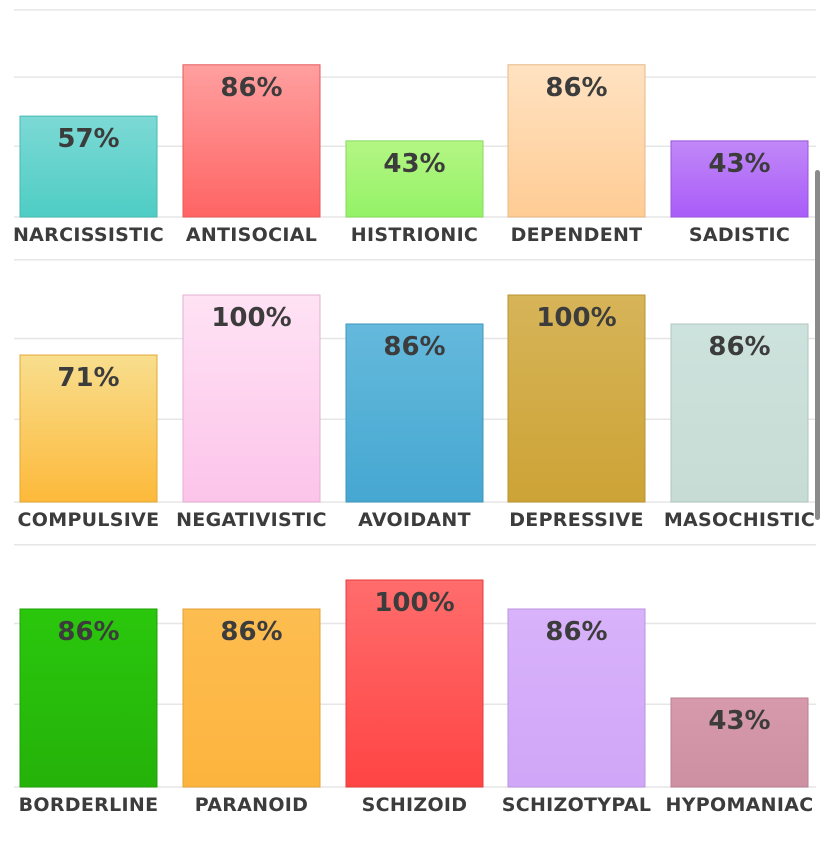 The width and height of the screenshot is (828, 843). Describe the element at coordinates (577, 235) in the screenshot. I see `category-label: DEPENDENT` at that location.